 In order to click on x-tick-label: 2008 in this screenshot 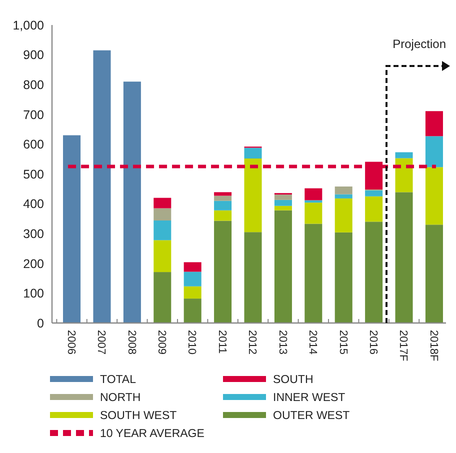, I will do `click(131, 342)`.